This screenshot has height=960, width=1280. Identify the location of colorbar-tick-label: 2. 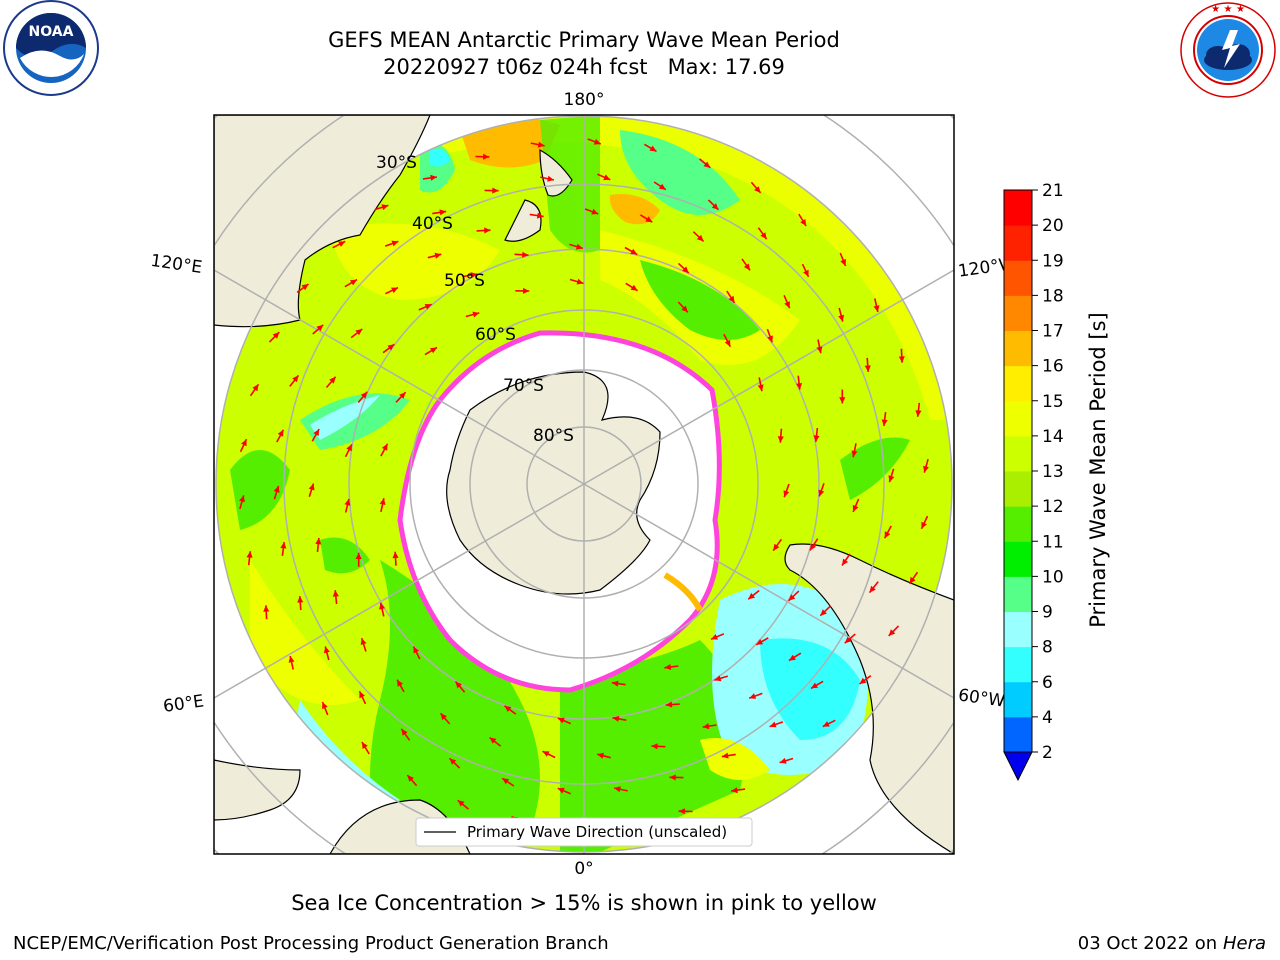
(1047, 753).